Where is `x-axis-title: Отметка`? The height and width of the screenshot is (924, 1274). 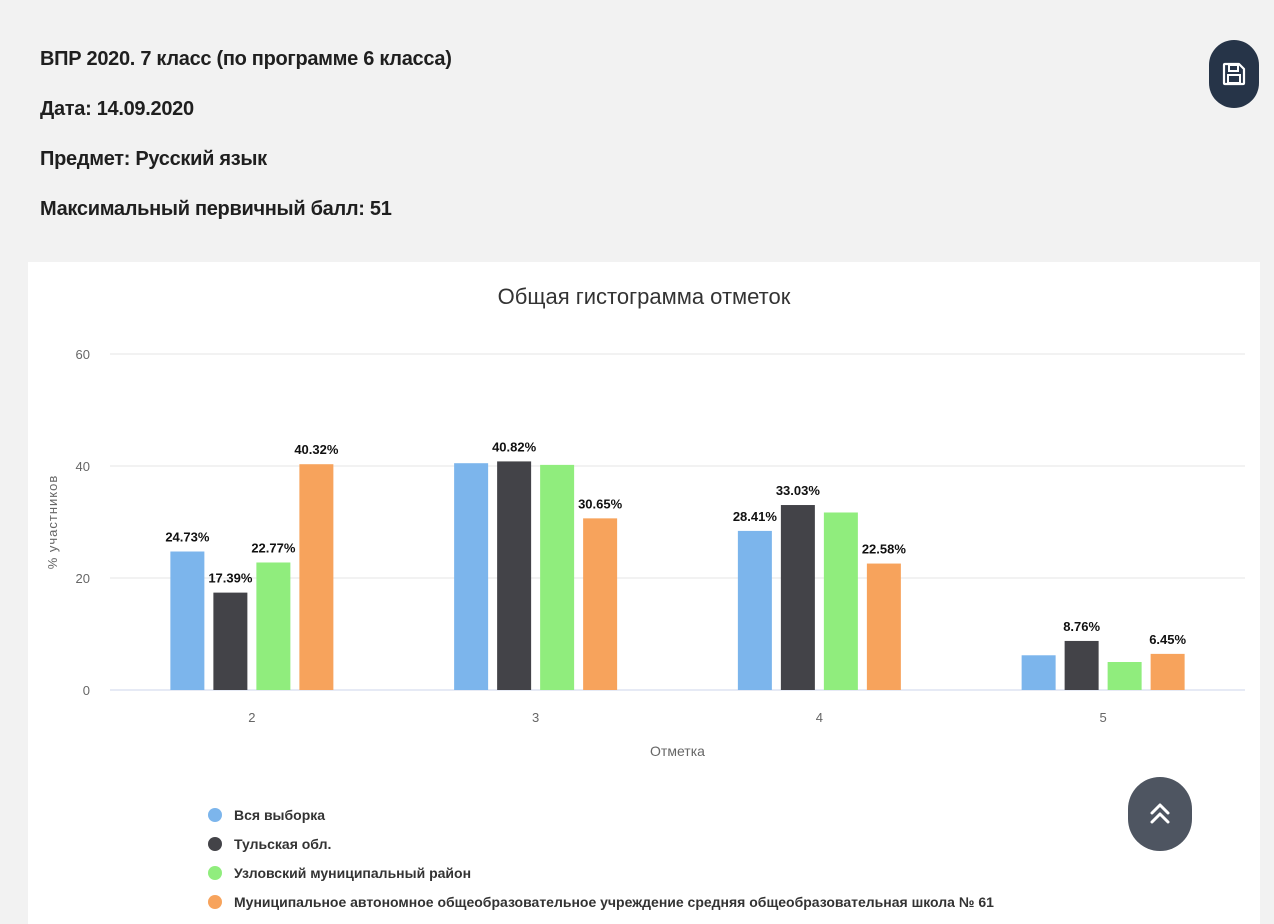
x-axis-title: Отметка is located at coordinates (677, 751).